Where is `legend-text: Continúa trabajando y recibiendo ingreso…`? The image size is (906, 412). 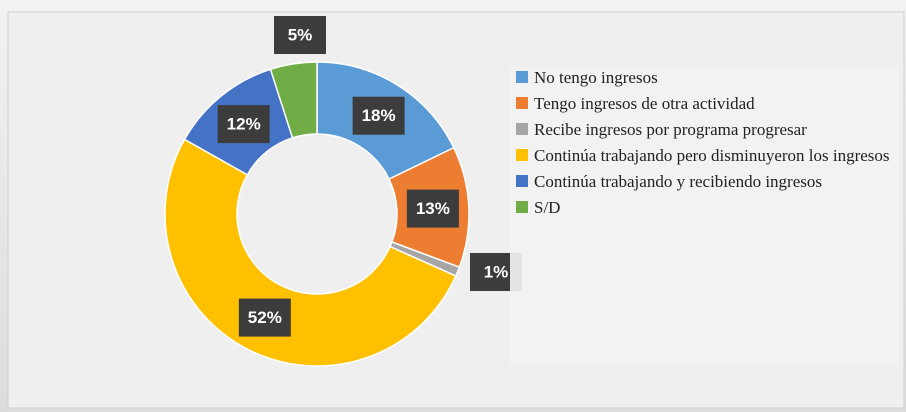 legend-text: Continúa trabajando y recibiendo ingreso… is located at coordinates (678, 181).